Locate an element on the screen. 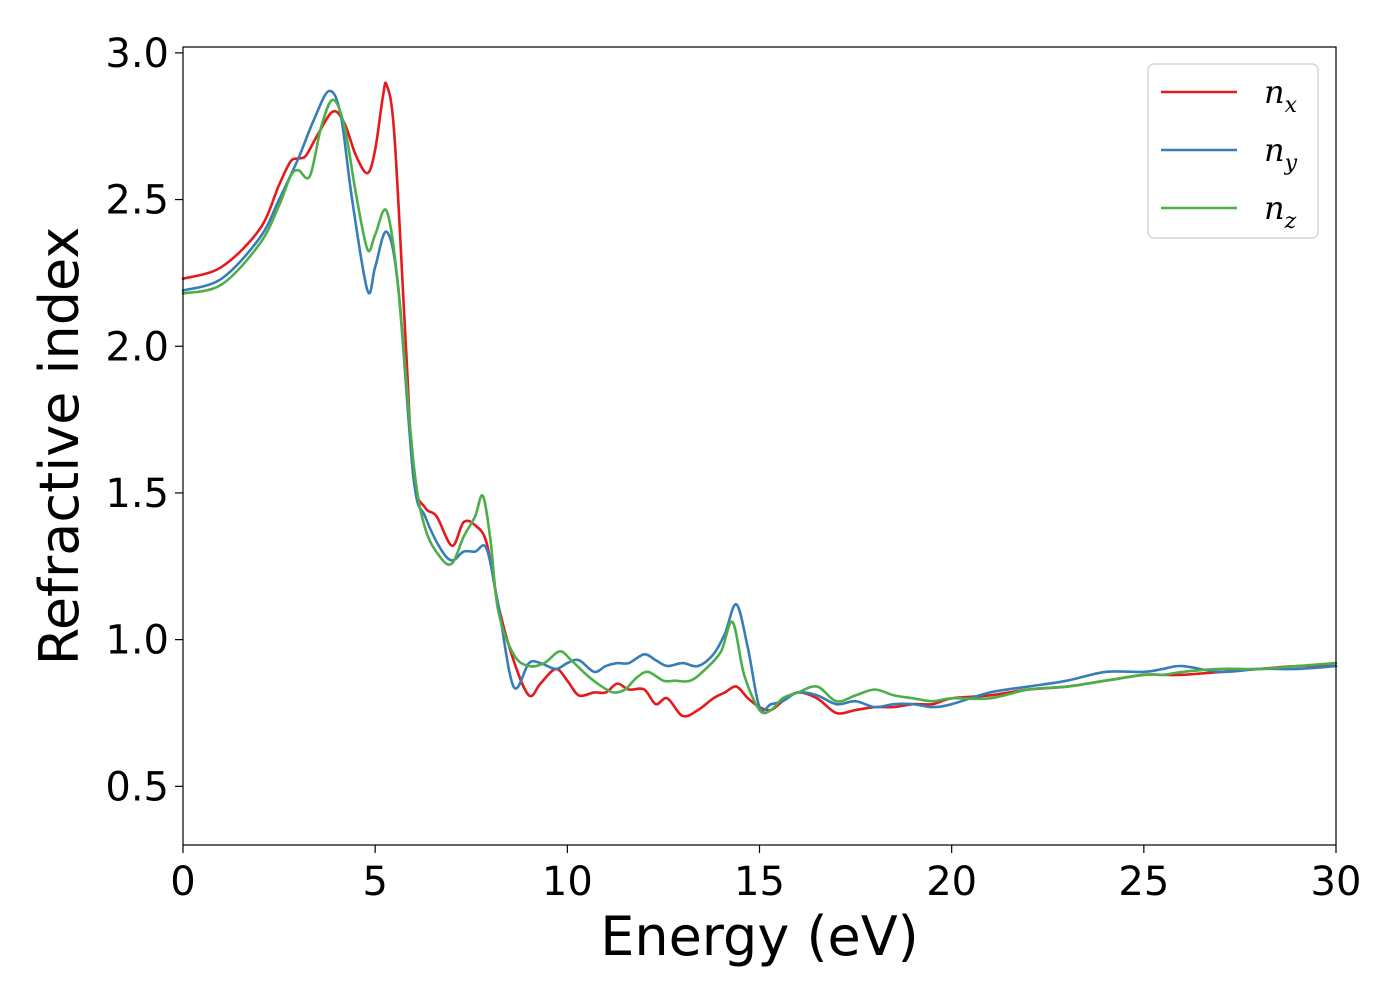 The width and height of the screenshot is (1400, 1000). x-tick-label: 10 is located at coordinates (567, 882).